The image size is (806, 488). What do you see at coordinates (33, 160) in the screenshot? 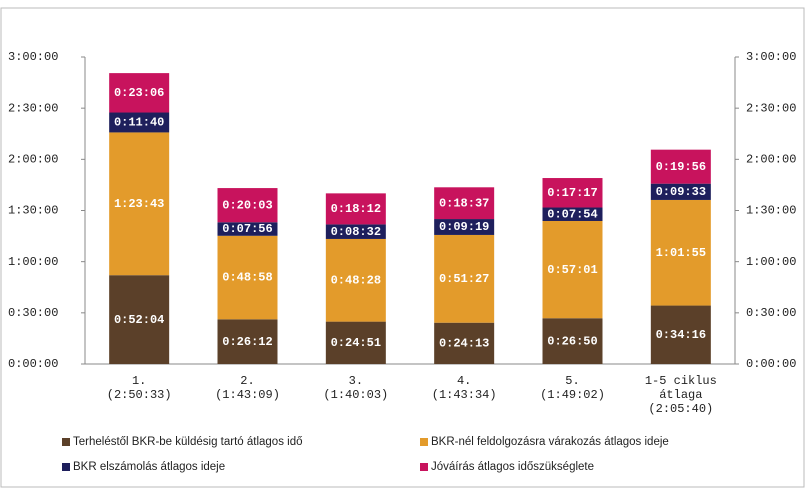
I see `y-tick-label: 2:00:00` at bounding box center [33, 160].